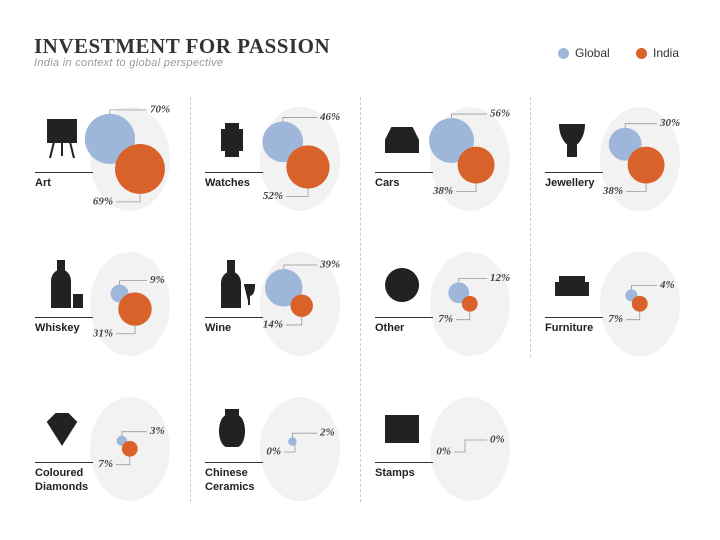  I want to click on value-label: 14%, so click(273, 324).